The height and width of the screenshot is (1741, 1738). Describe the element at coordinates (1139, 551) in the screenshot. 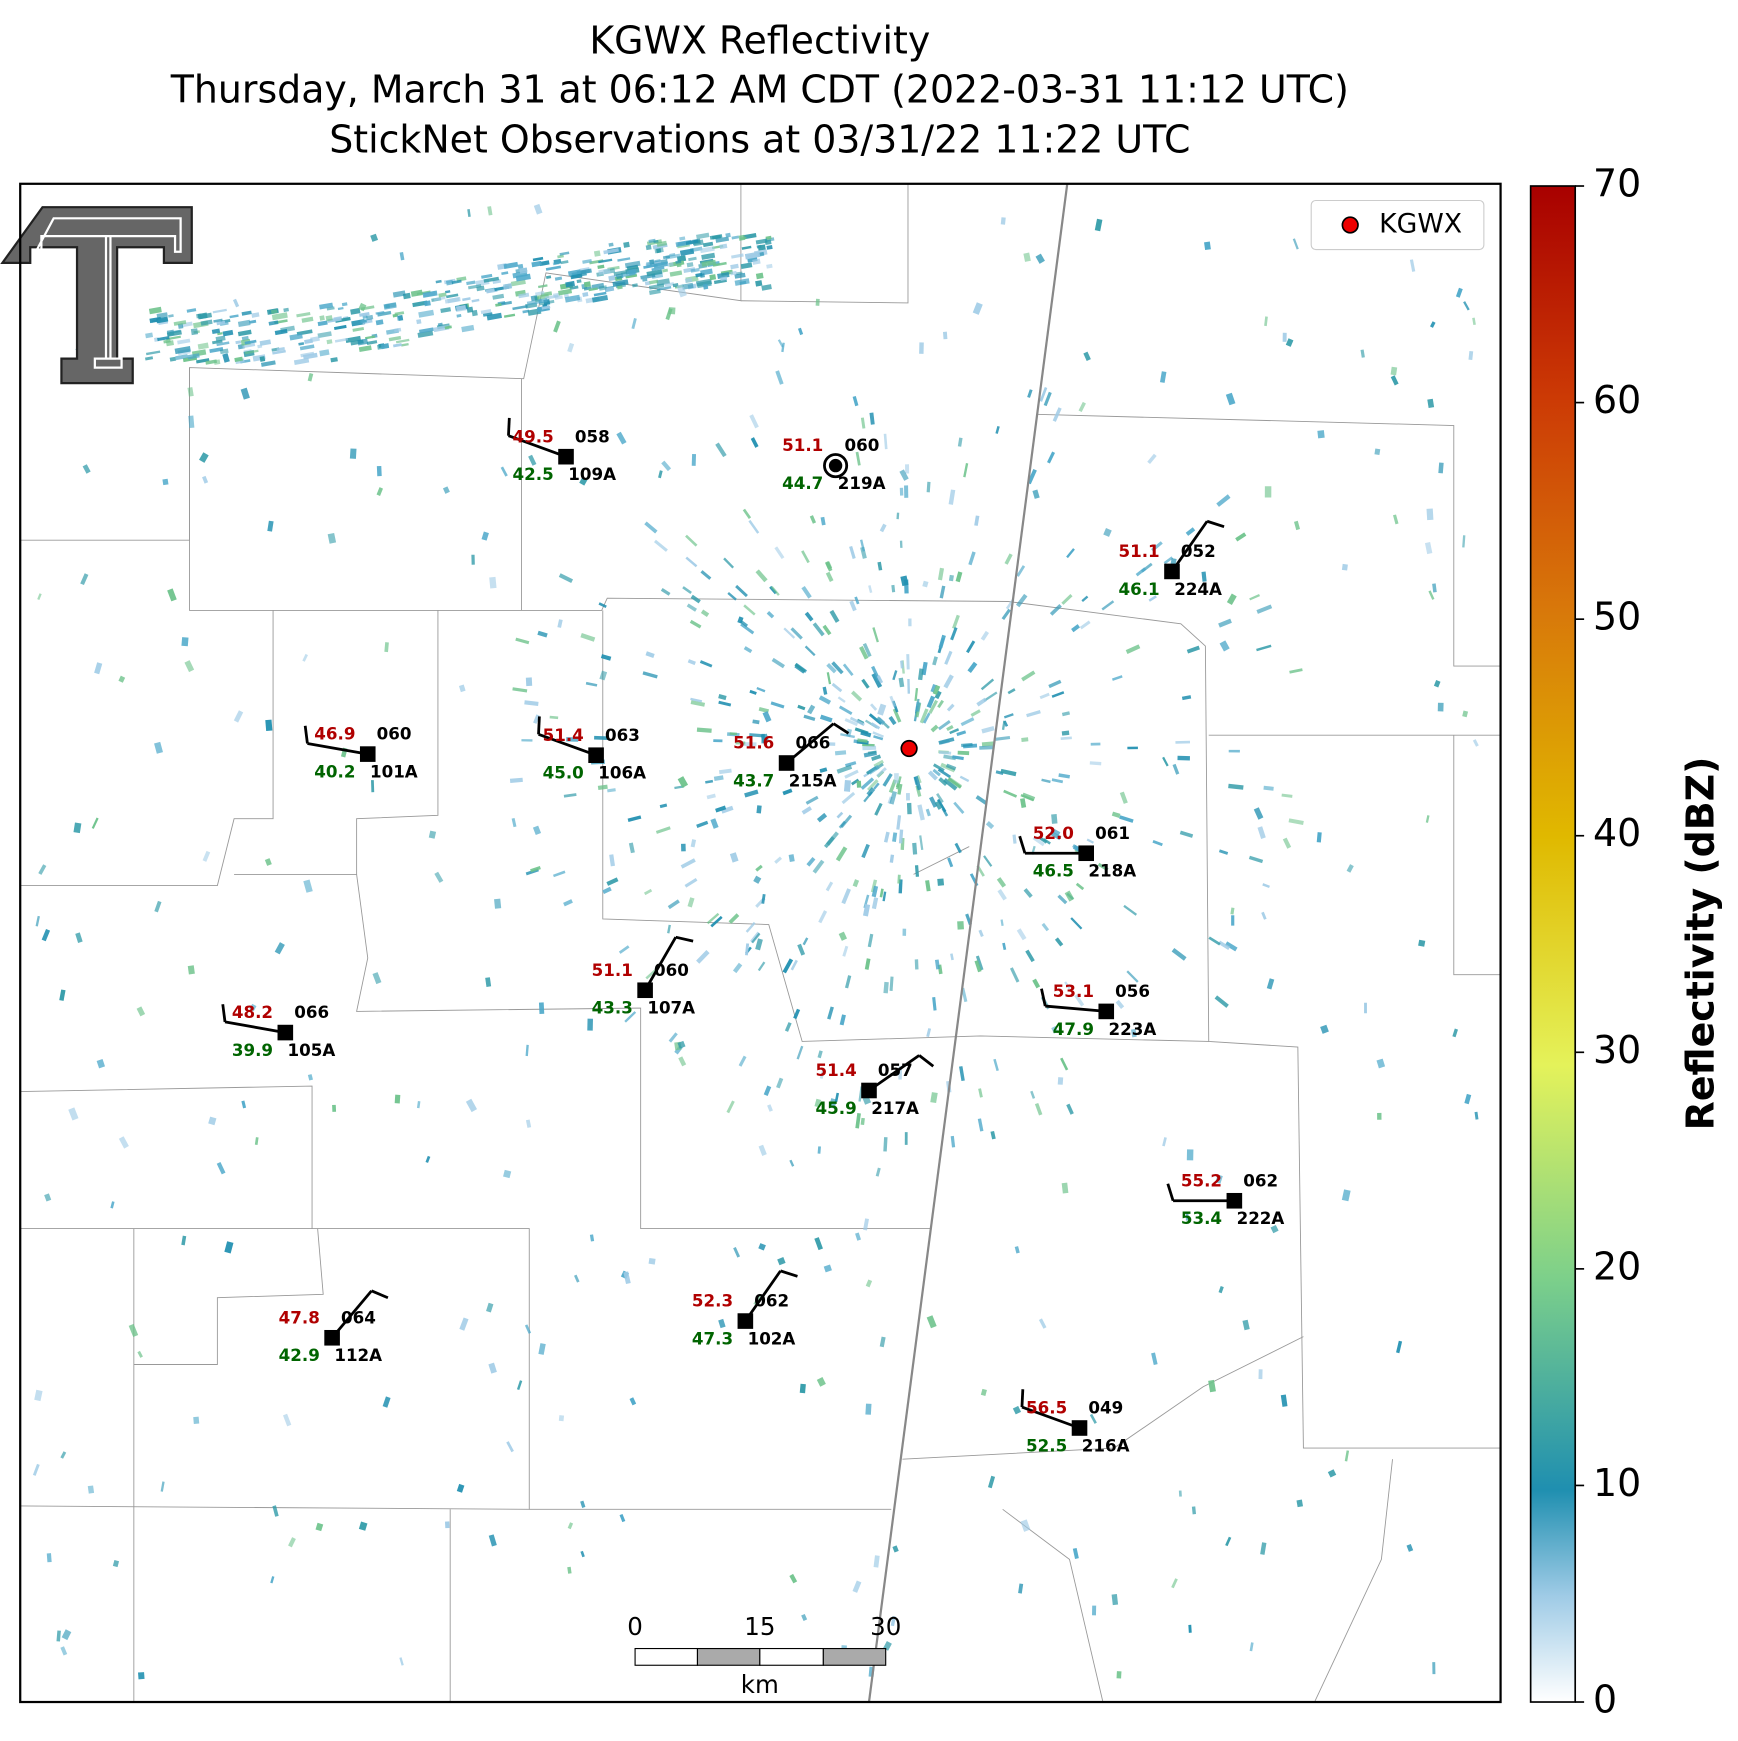

I see `station-temperature: 51.1` at that location.